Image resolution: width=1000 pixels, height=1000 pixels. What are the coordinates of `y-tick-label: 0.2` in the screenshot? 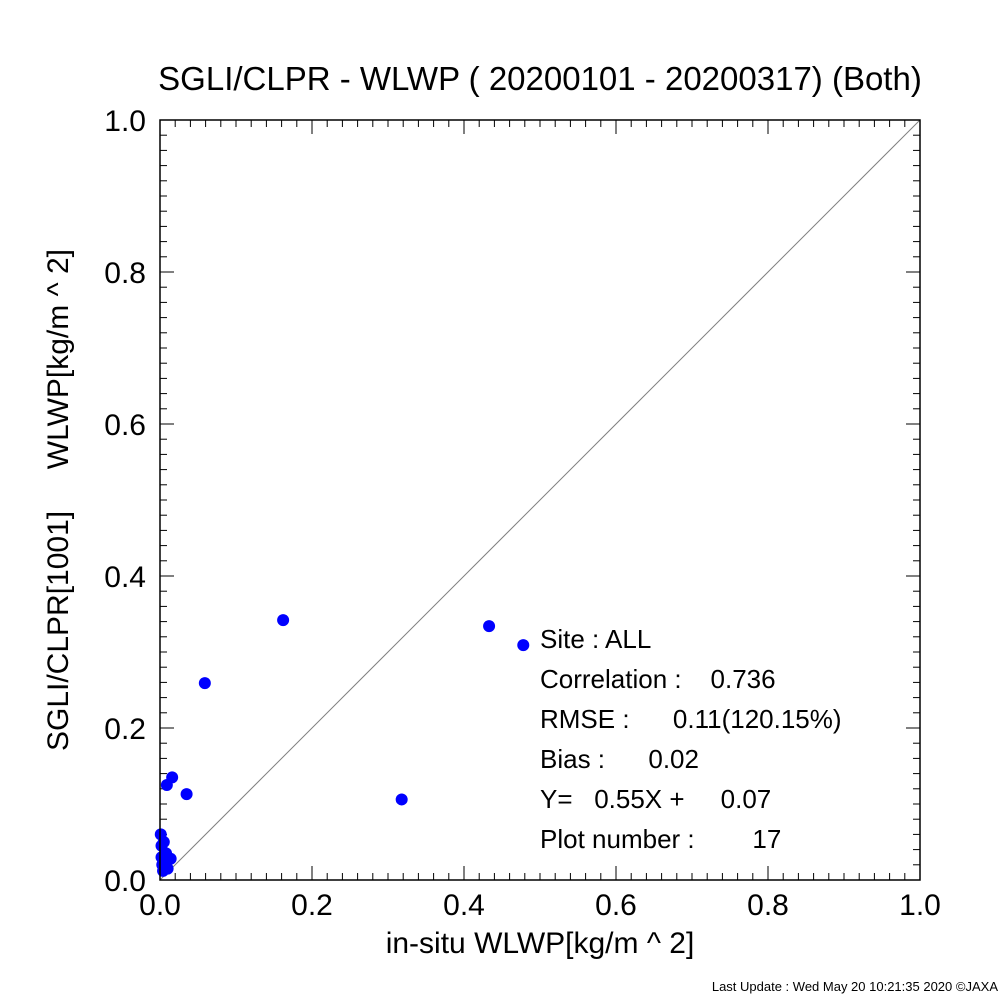 It's located at (125, 729).